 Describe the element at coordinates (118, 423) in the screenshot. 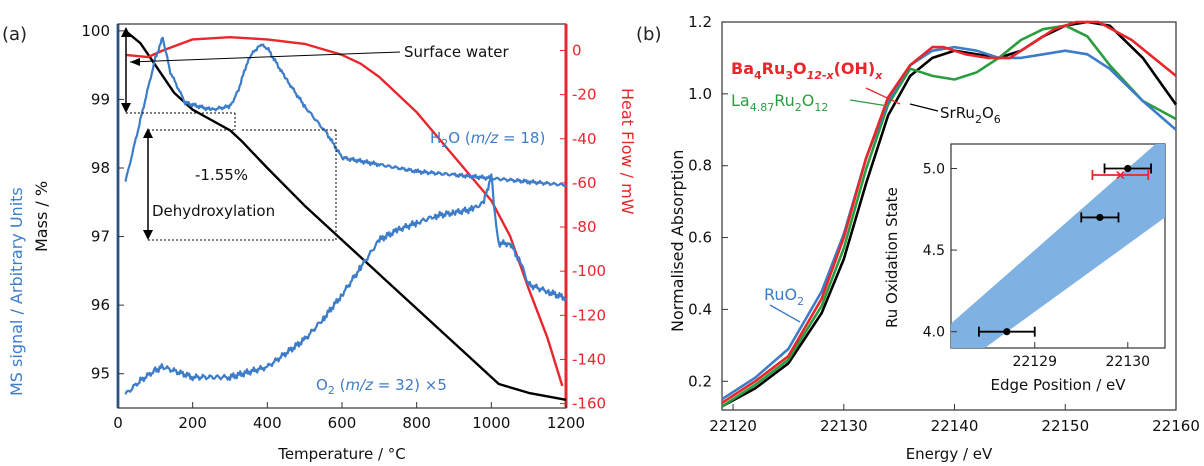

I see `a-x-tick-label: 0` at that location.